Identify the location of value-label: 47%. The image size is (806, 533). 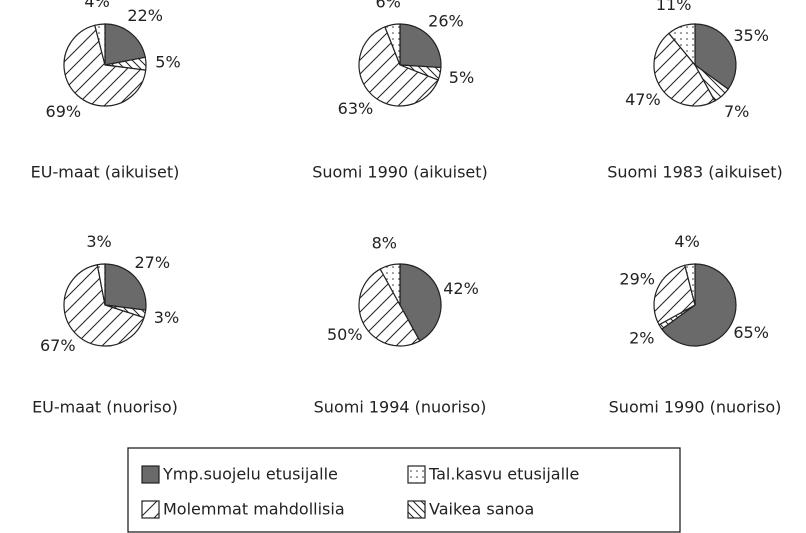
(643, 99).